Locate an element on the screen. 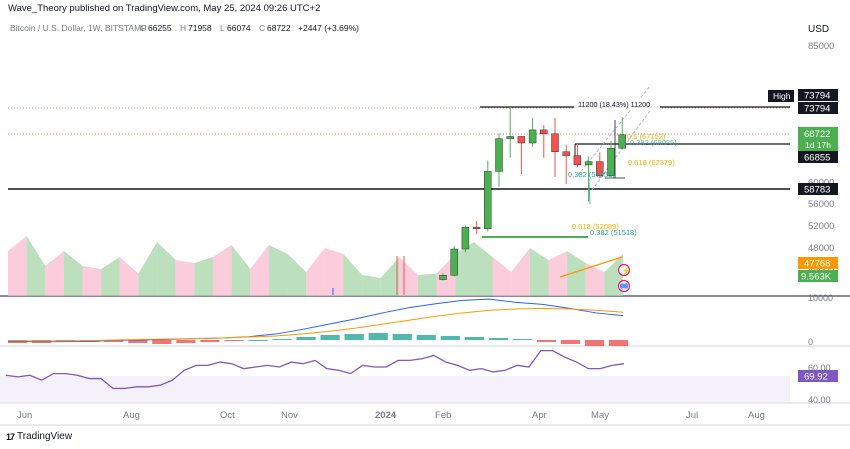 Image resolution: width=850 pixels, height=449 pixels. candlestick-series is located at coordinates (532, 194).